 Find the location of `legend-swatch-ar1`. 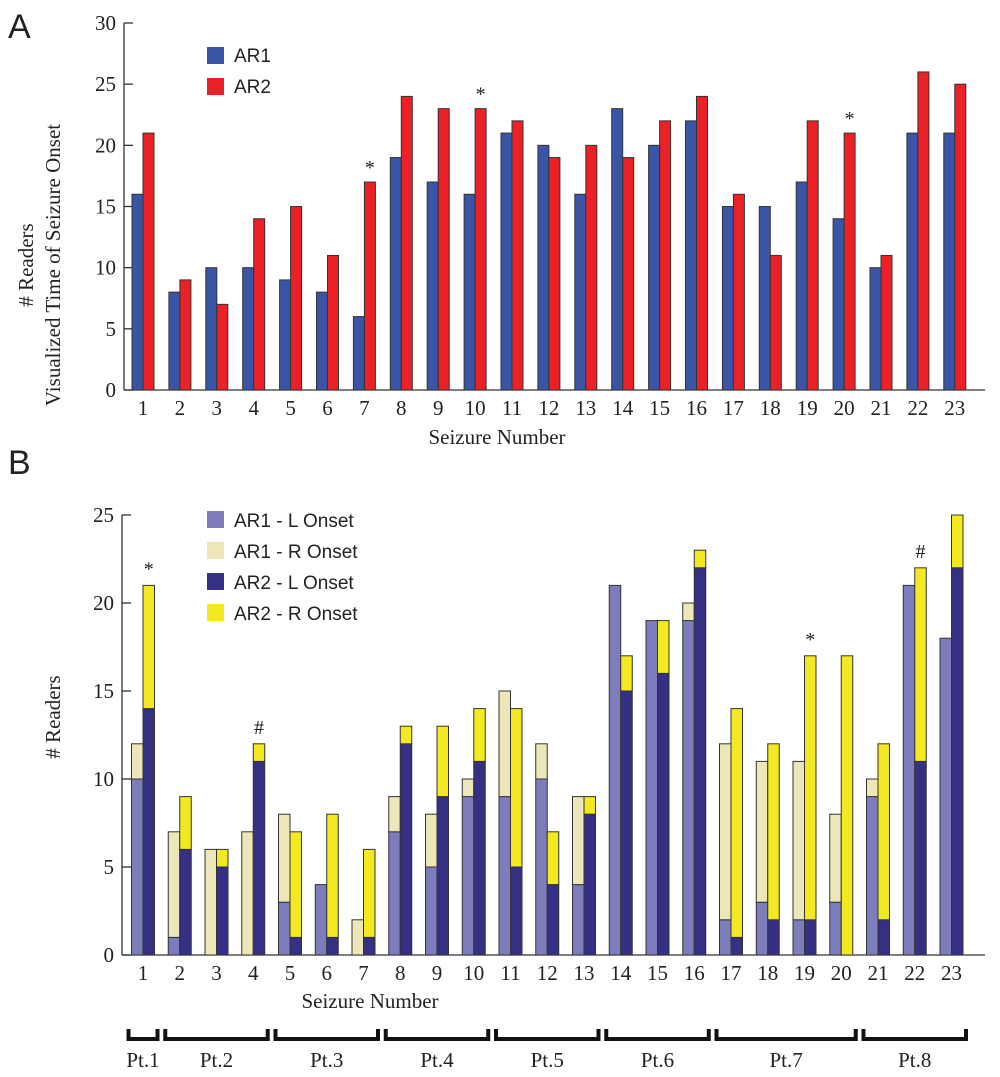

legend-swatch-ar1 is located at coordinates (215, 55).